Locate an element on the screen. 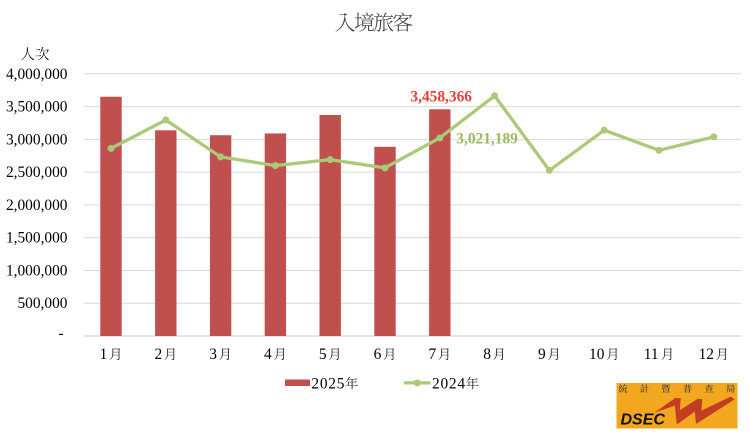 Image resolution: width=750 pixels, height=435 pixels. svg-text: 4 is located at coordinates (268, 354).